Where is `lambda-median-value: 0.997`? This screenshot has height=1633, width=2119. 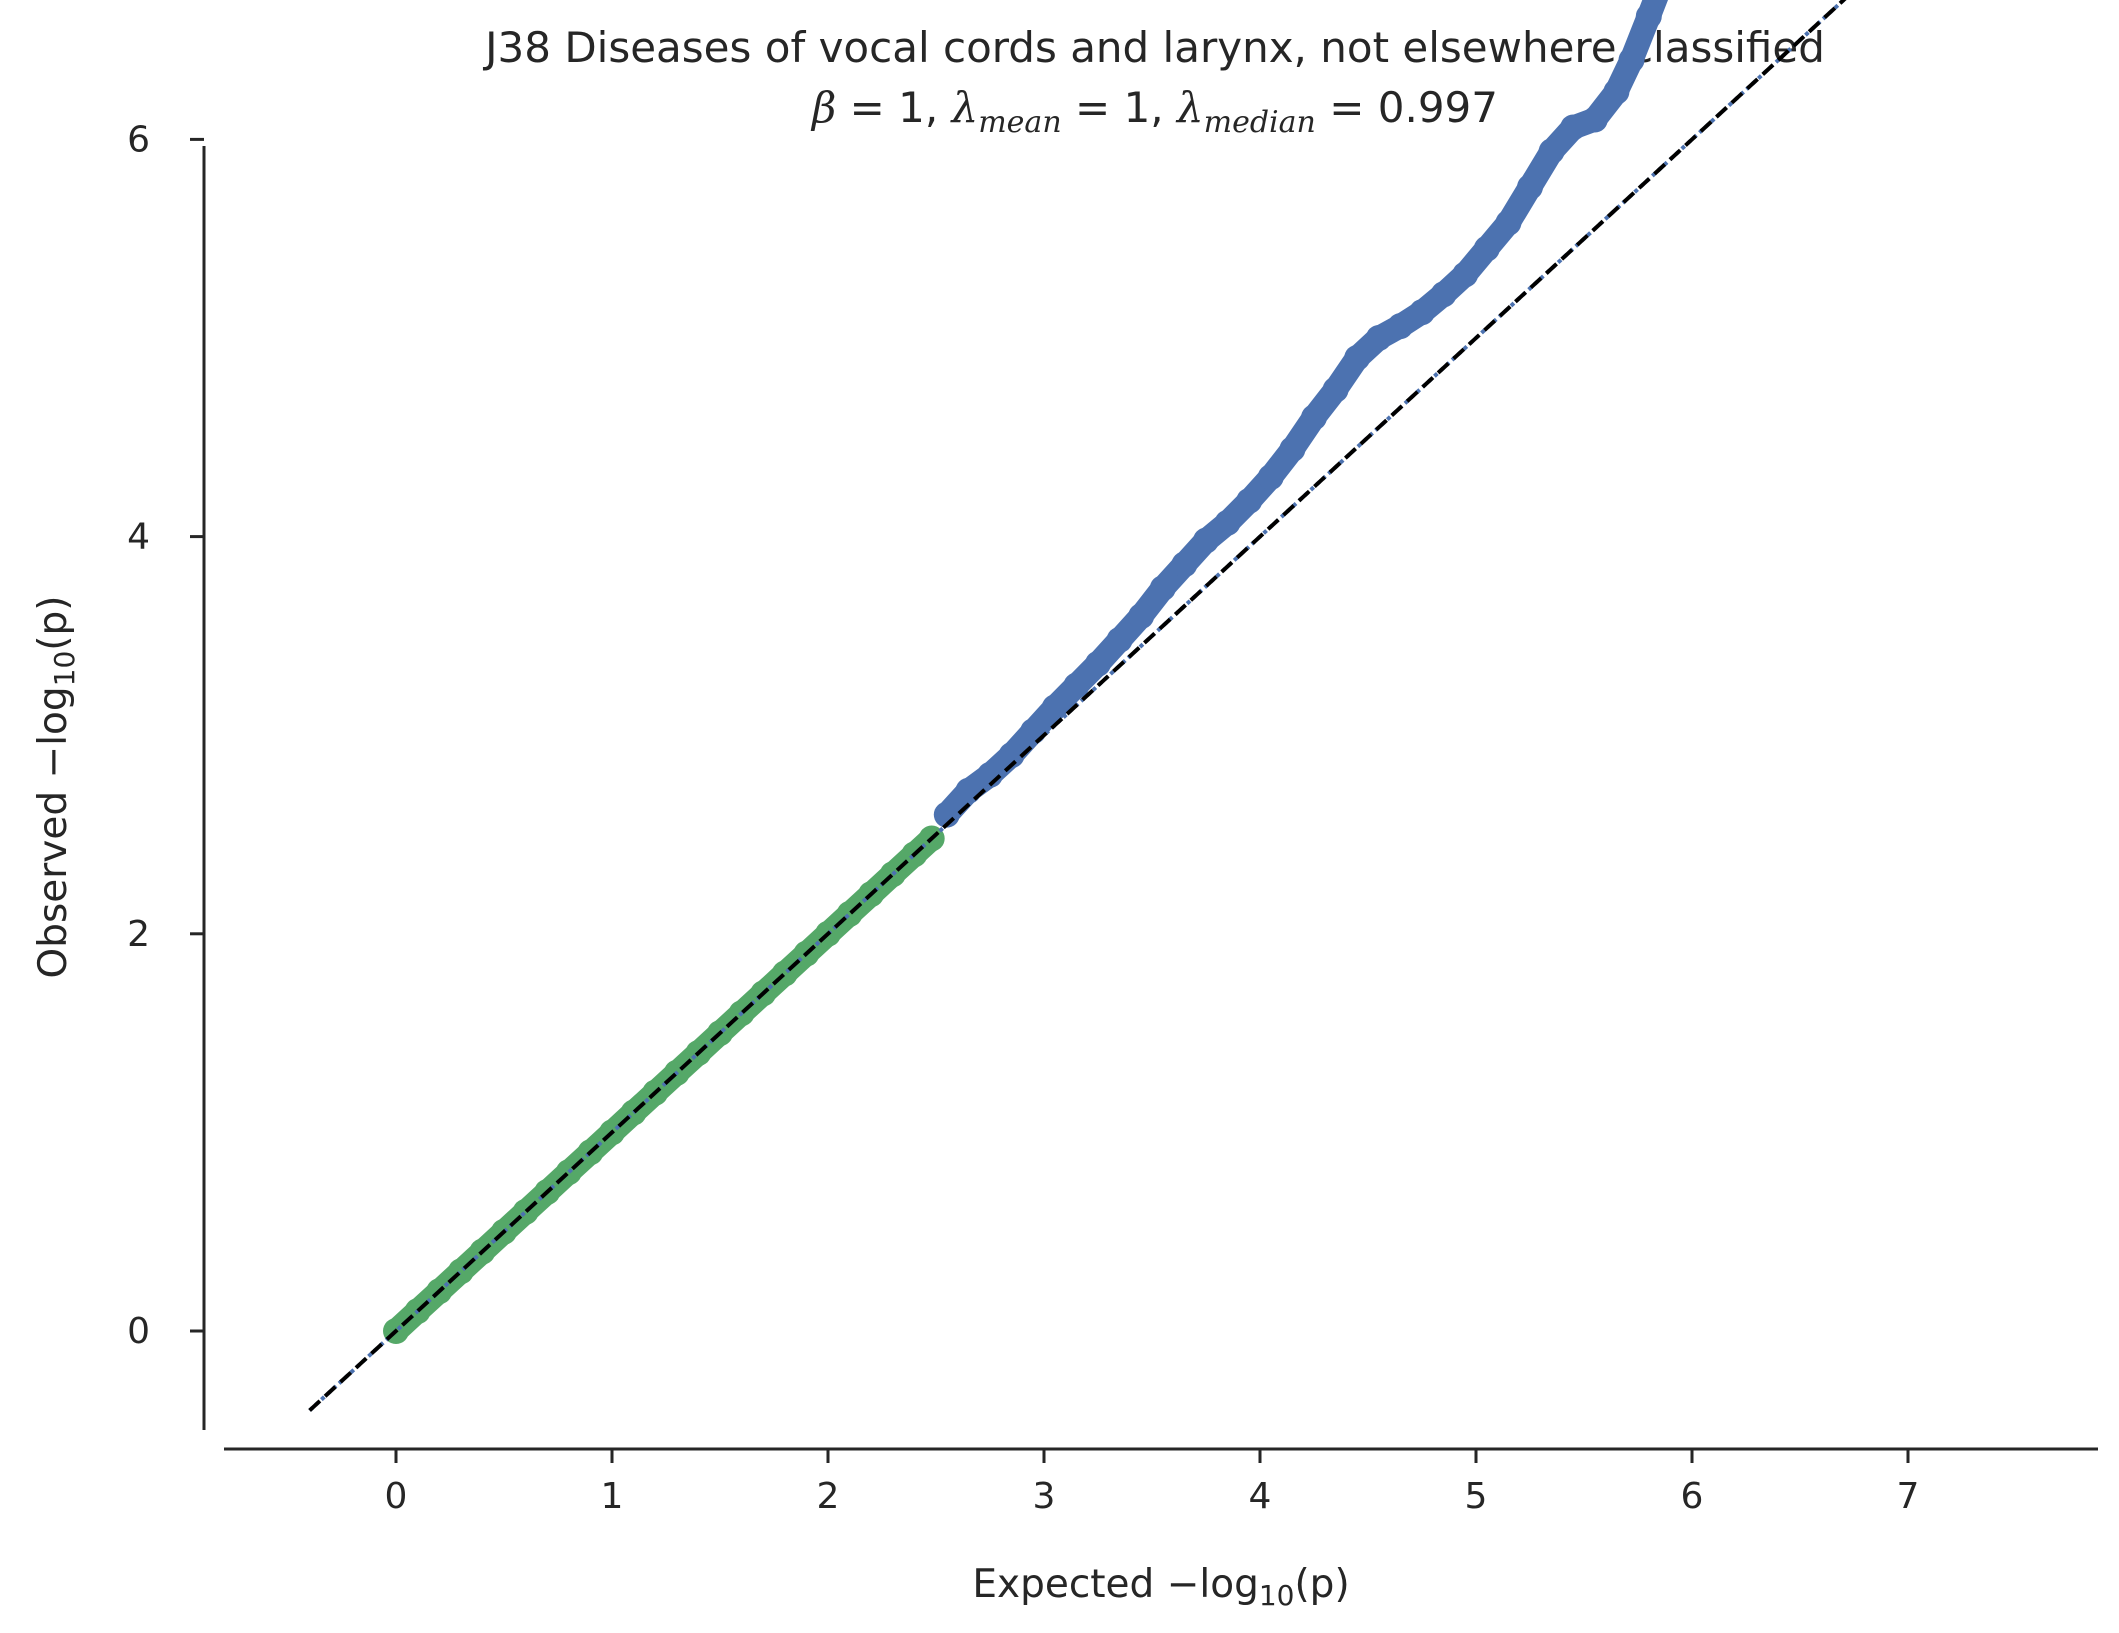 lambda-median-value: 0.997 is located at coordinates (1438, 107).